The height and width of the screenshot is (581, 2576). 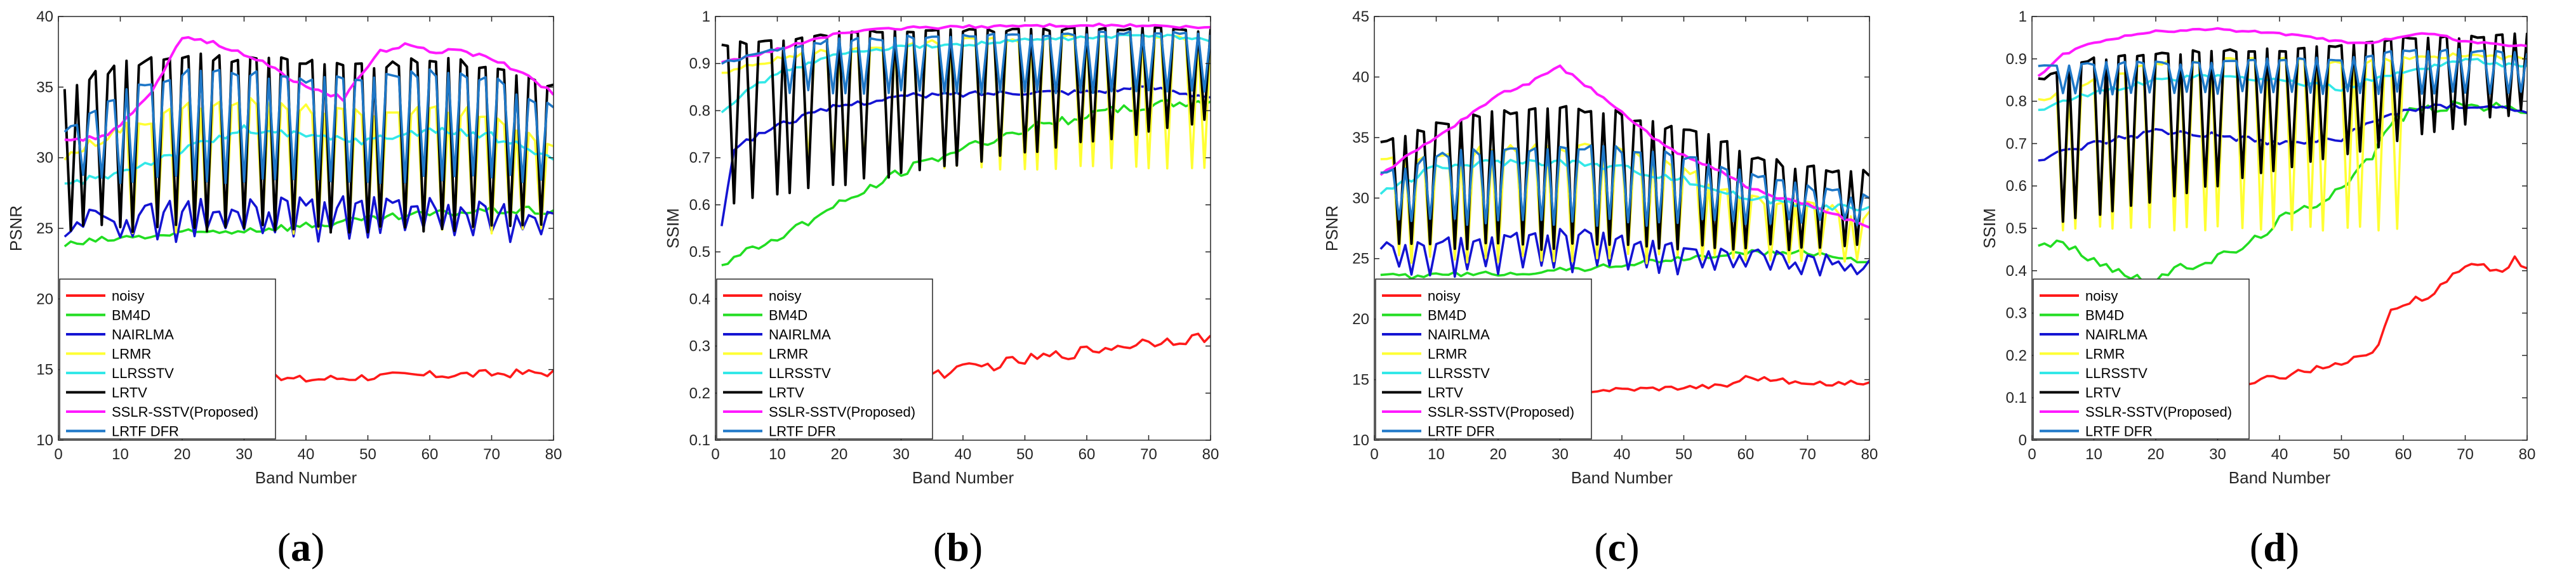 What do you see at coordinates (44, 158) in the screenshot?
I see `y-tick-label: 30` at bounding box center [44, 158].